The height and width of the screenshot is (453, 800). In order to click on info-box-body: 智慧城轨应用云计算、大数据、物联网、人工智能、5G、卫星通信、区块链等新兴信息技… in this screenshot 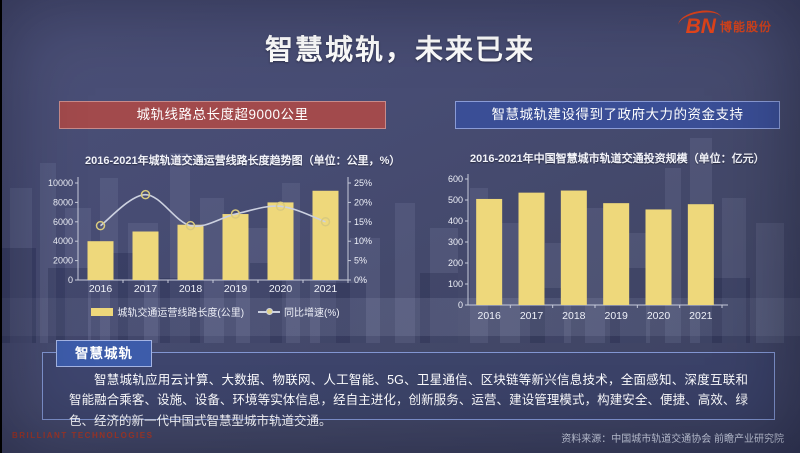, I will do `click(408, 400)`.